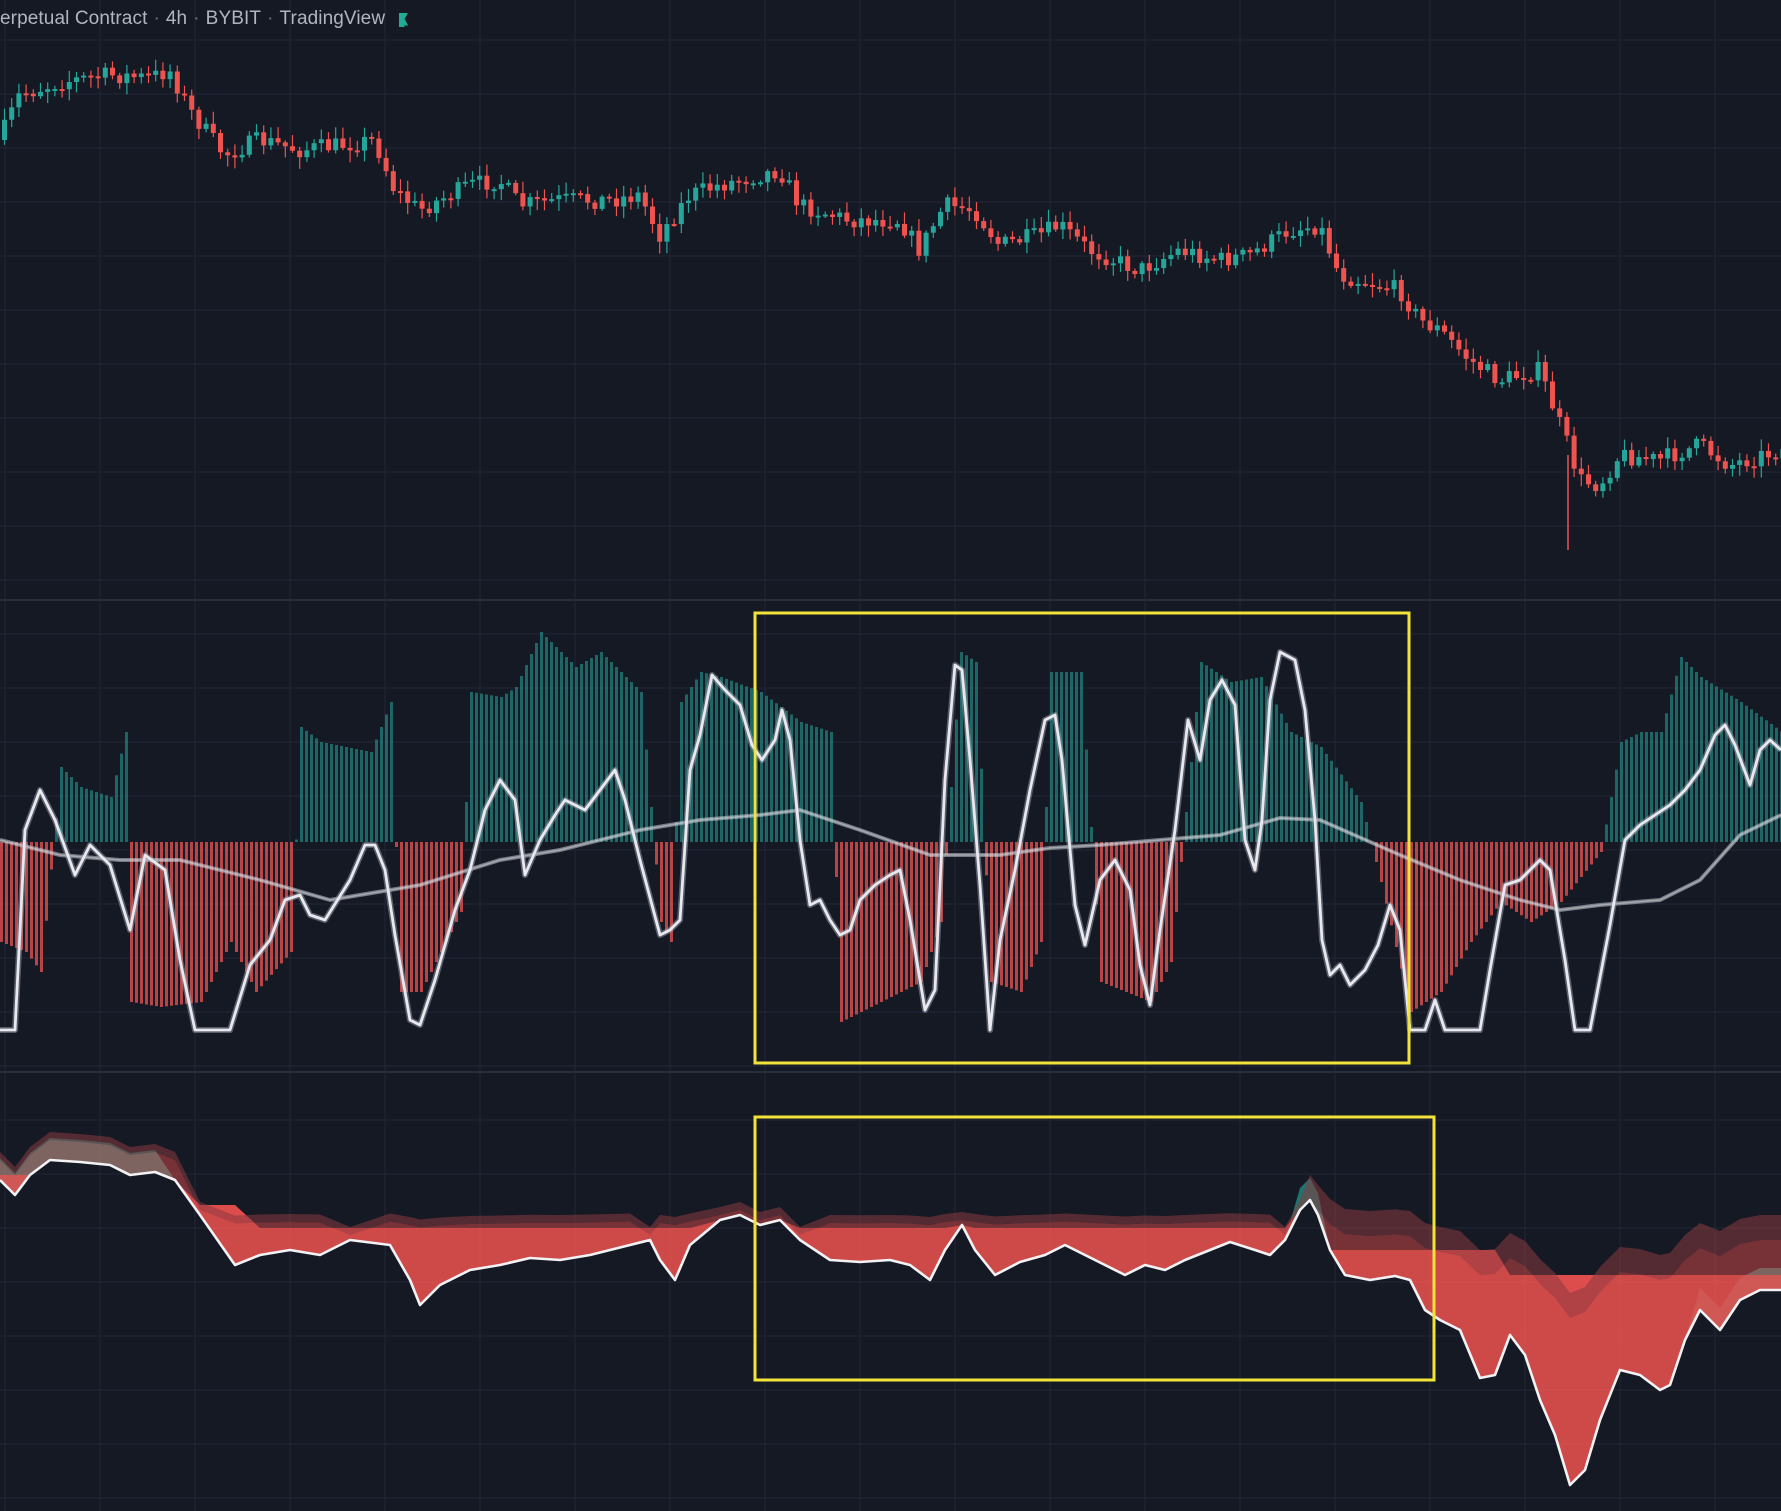  What do you see at coordinates (74, 18) in the screenshot?
I see `legend-symbol: erpetual Contract` at bounding box center [74, 18].